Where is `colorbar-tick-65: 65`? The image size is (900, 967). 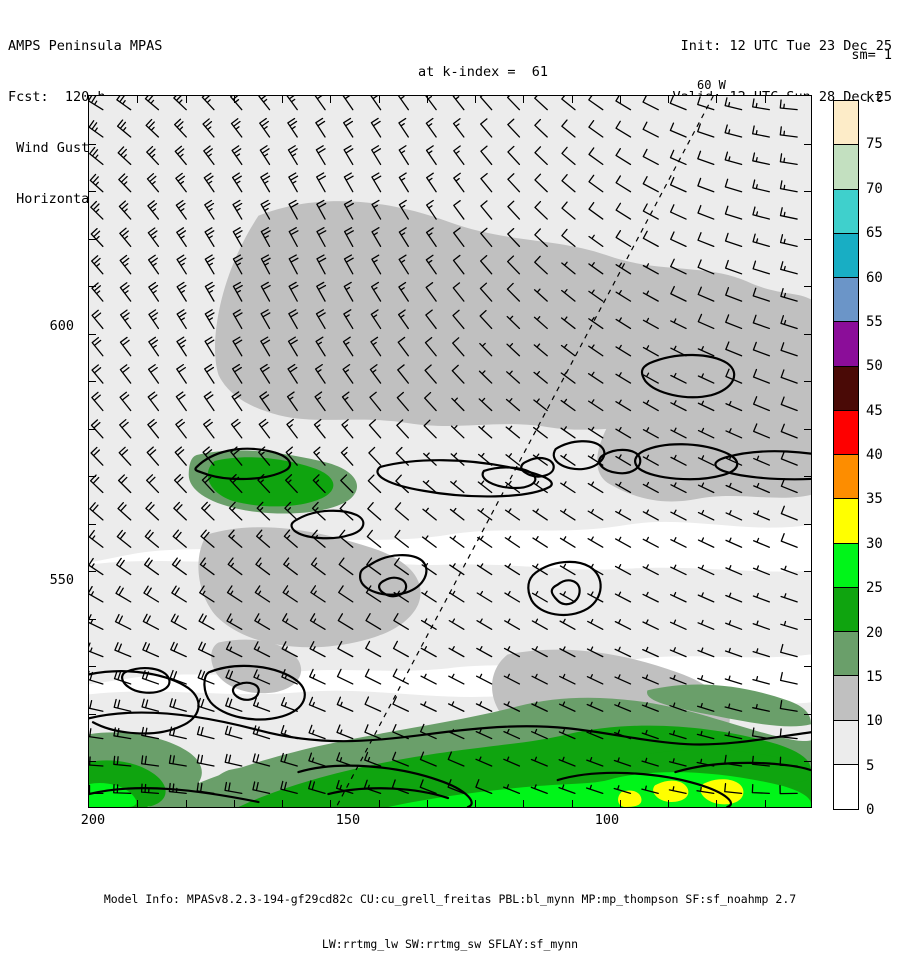 colorbar-tick-65: 65 is located at coordinates (874, 233).